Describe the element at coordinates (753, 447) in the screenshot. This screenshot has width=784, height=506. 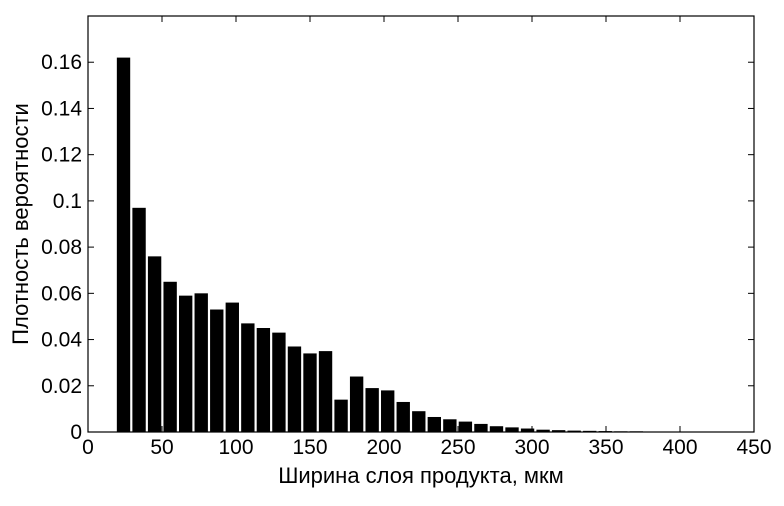
I see `x-tick-label: 450` at that location.